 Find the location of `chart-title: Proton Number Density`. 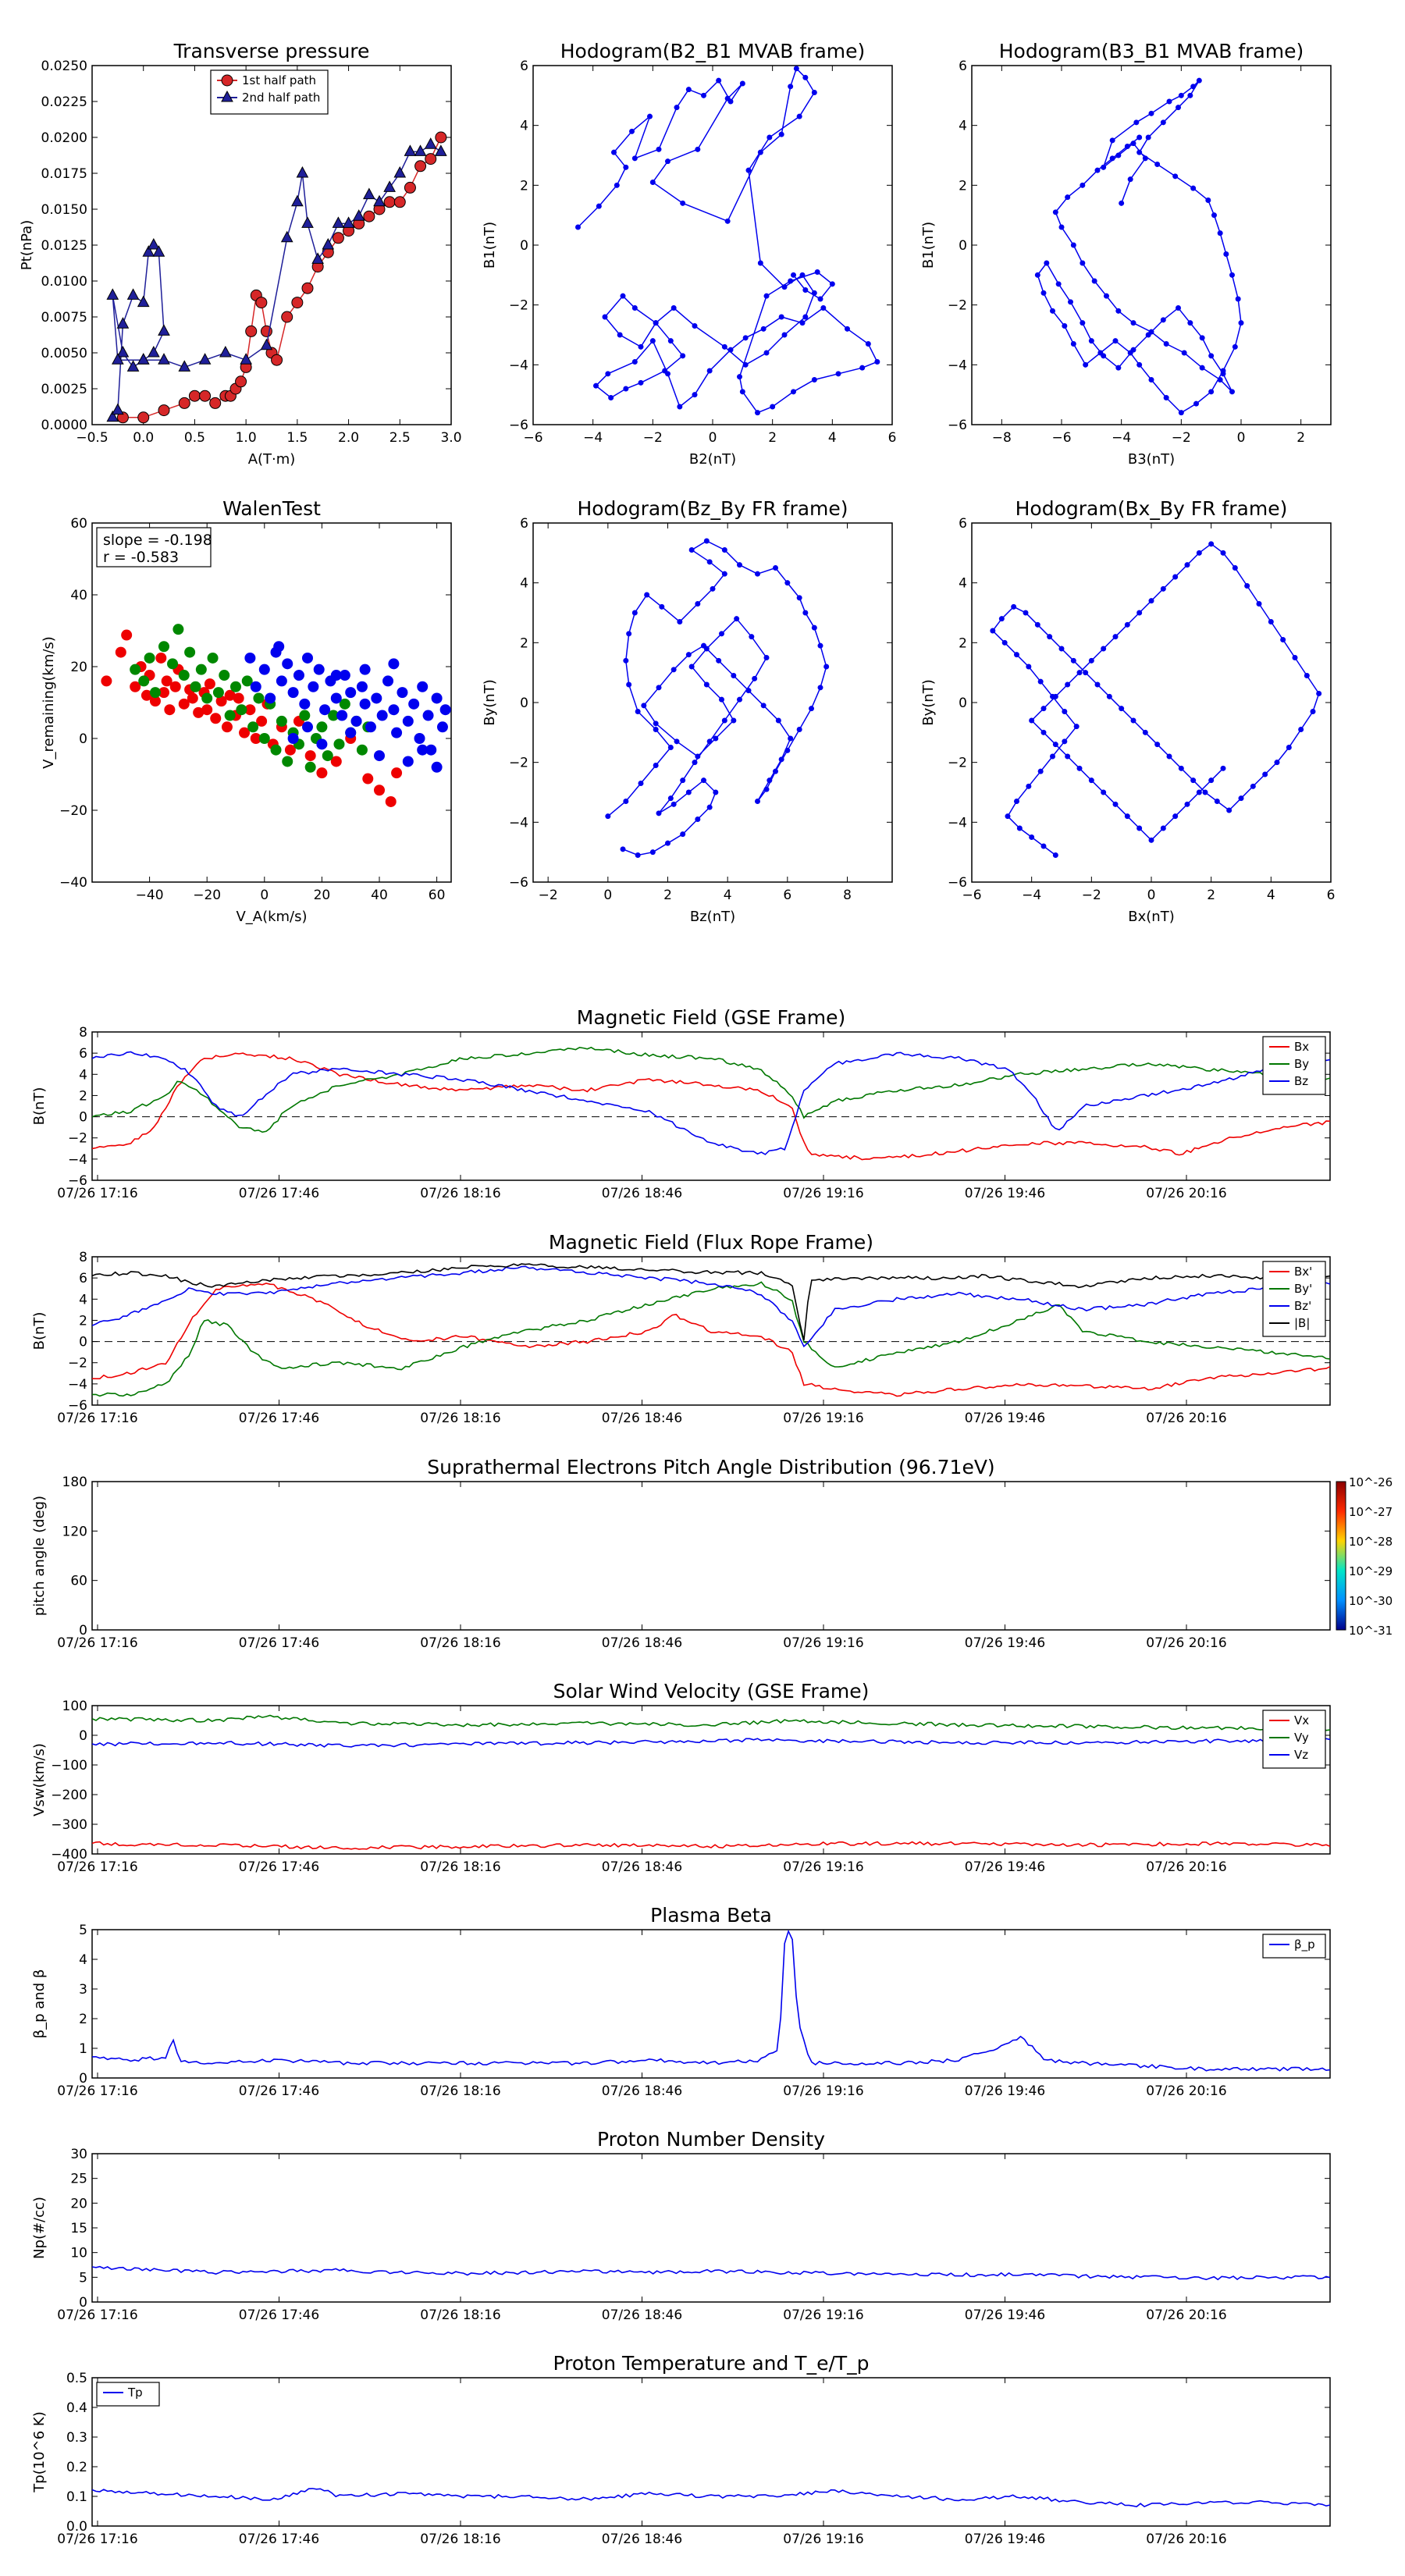

chart-title: Proton Number Density is located at coordinates (711, 2139).